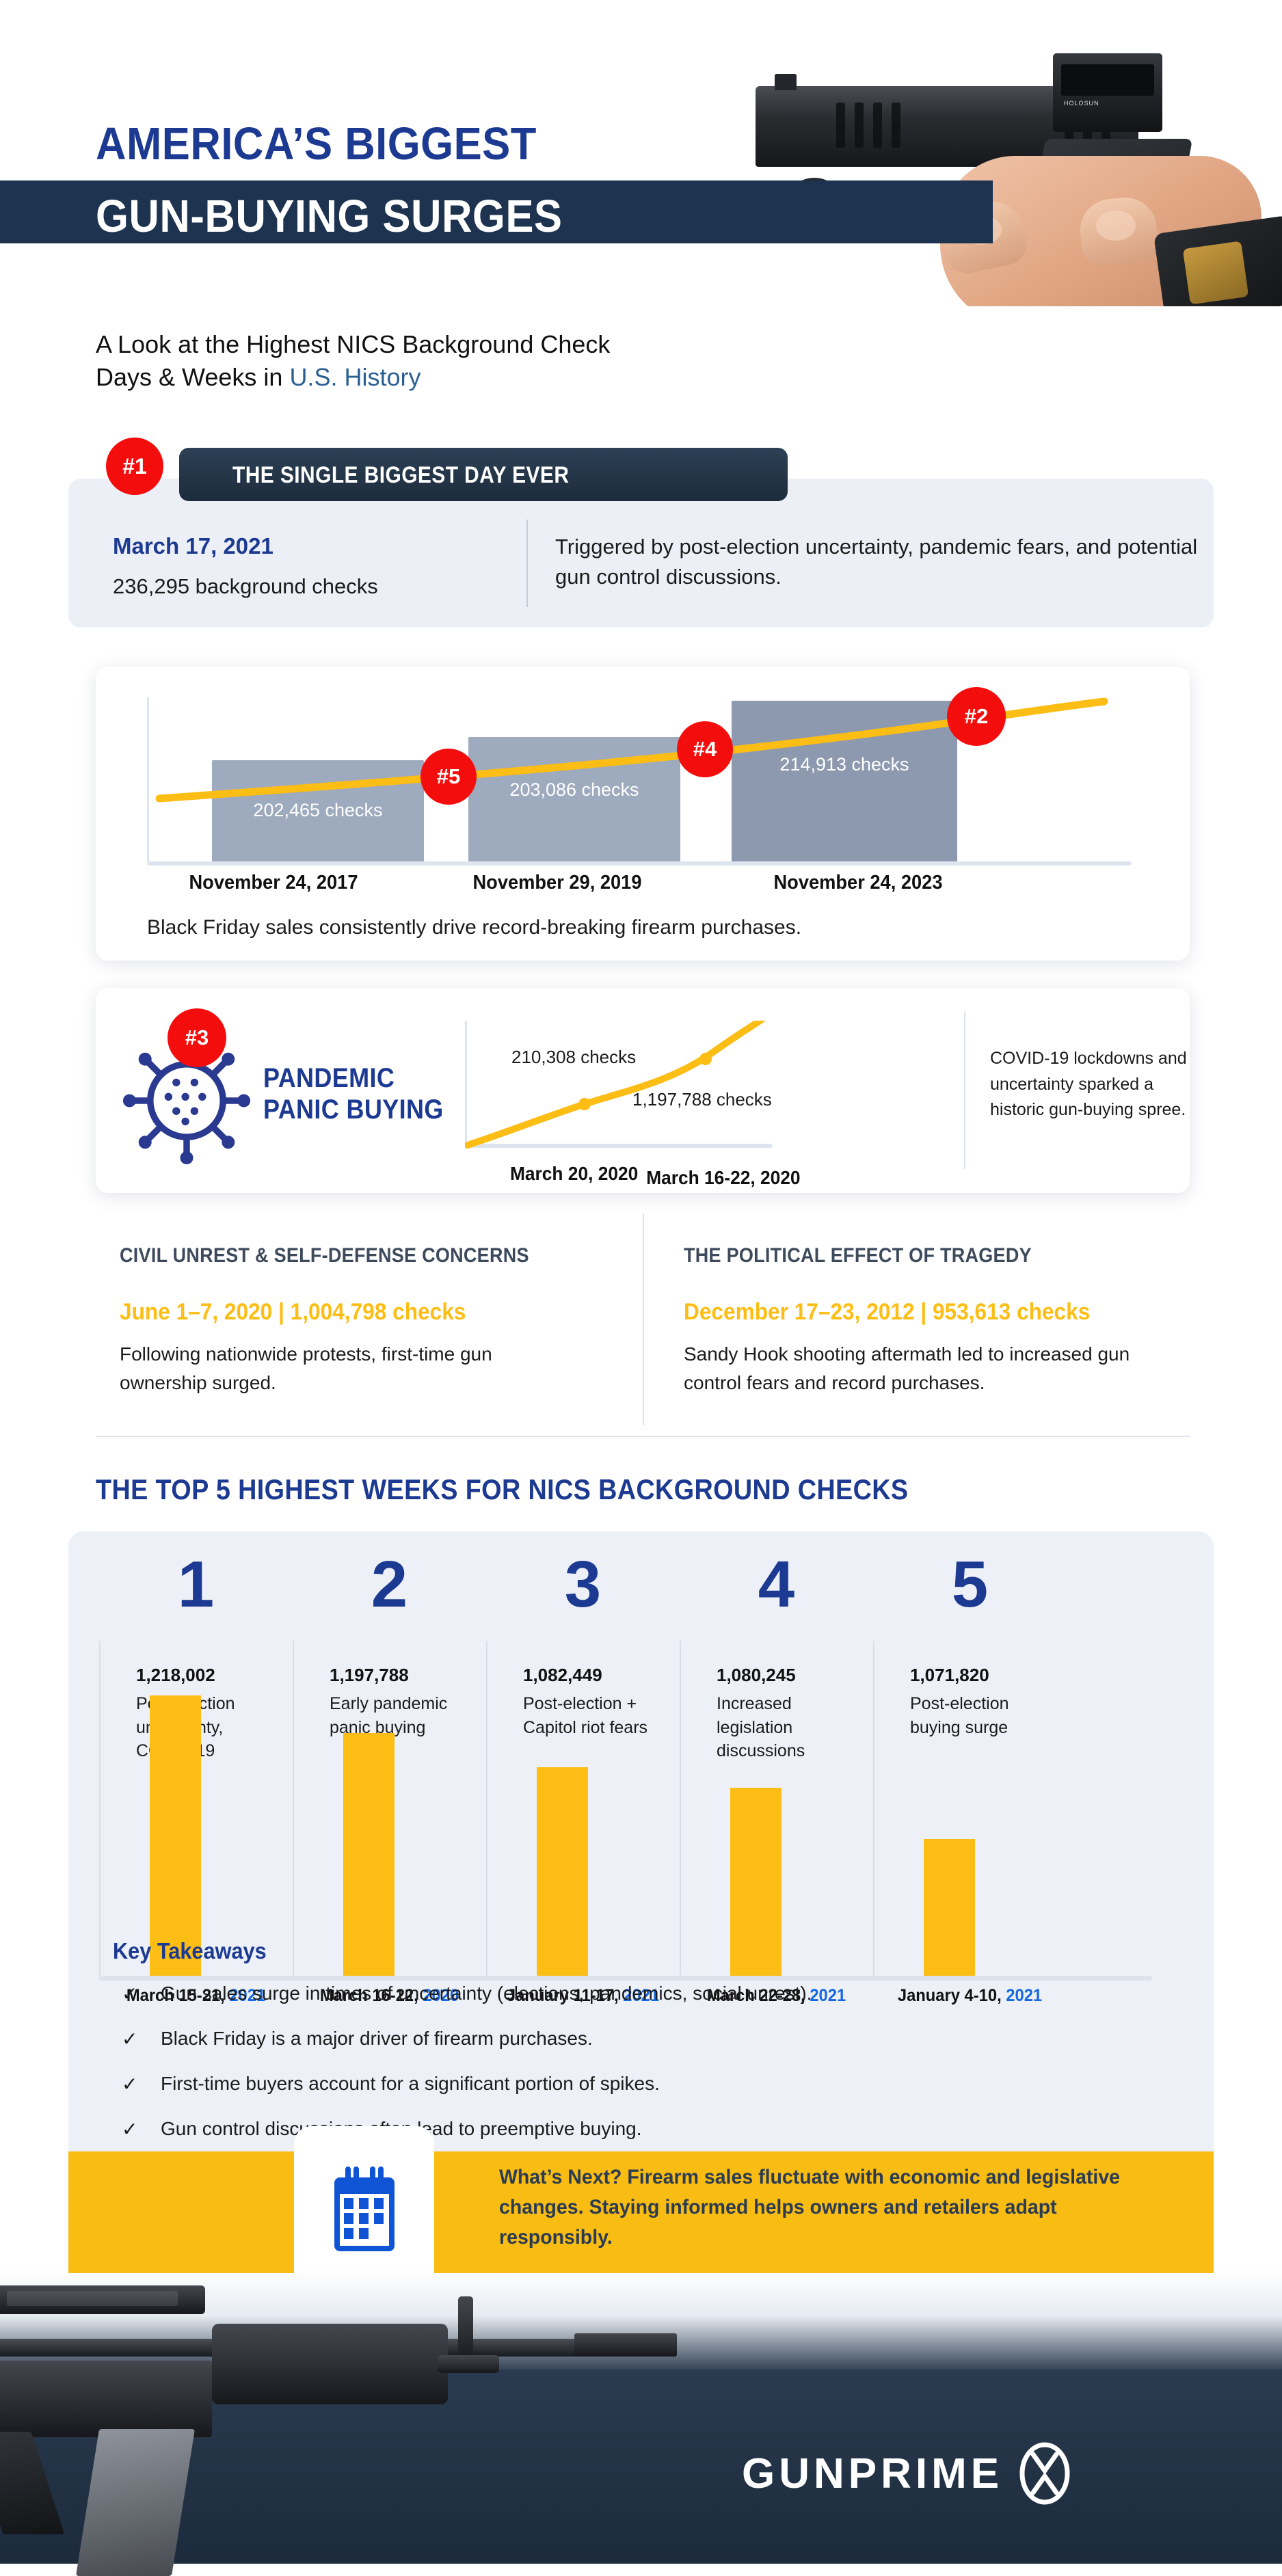  What do you see at coordinates (389, 1584) in the screenshot?
I see `rank-number-2: 2` at bounding box center [389, 1584].